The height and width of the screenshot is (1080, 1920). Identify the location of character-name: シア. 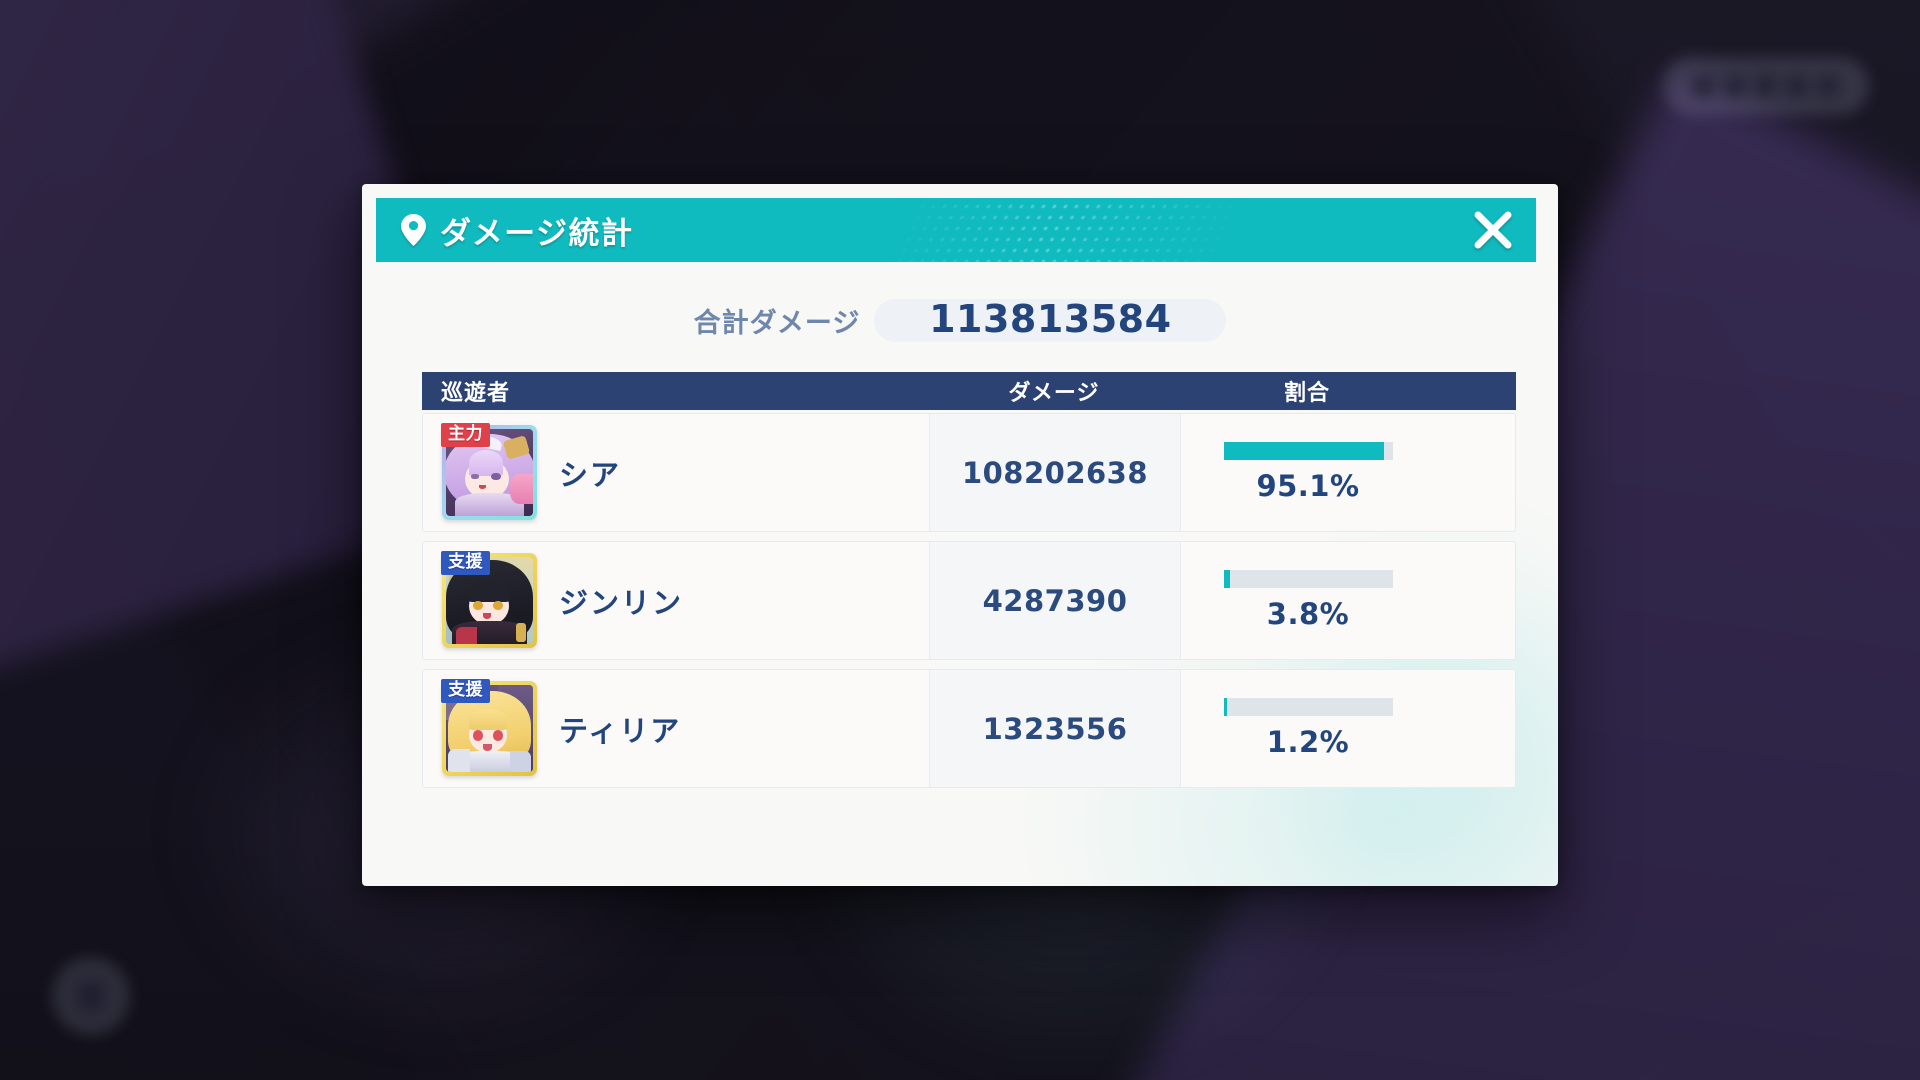
(590, 474).